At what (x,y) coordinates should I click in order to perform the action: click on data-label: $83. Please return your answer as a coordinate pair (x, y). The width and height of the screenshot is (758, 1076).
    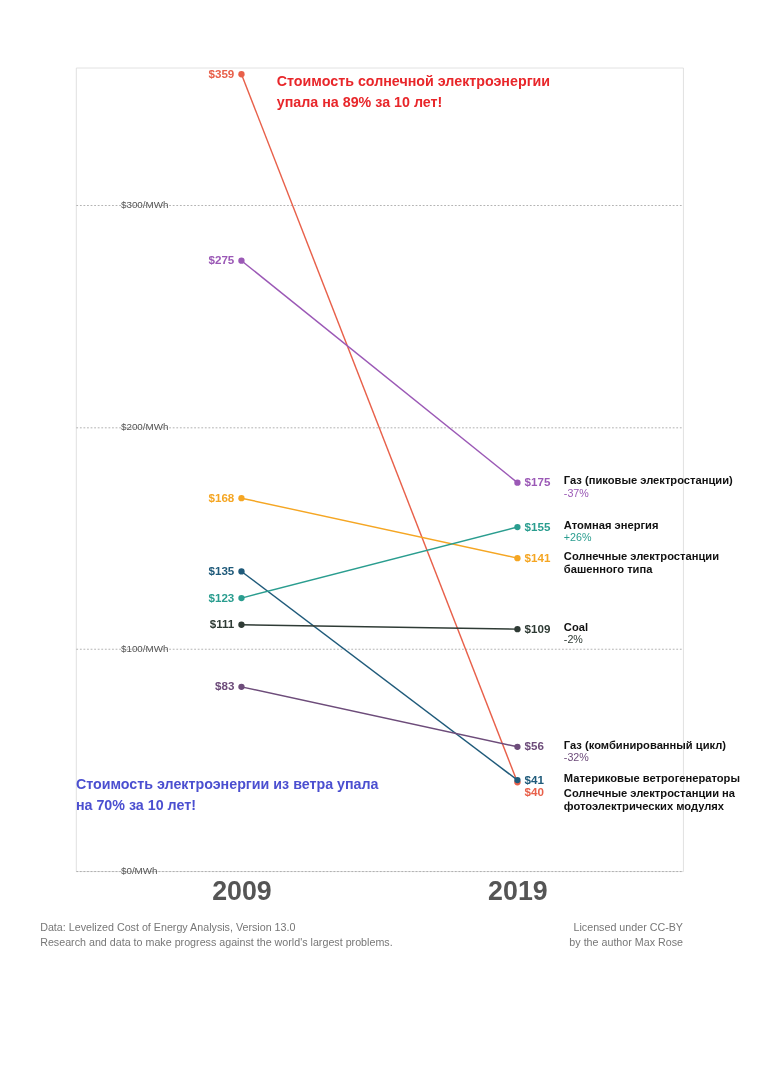
    Looking at the image, I should click on (224, 686).